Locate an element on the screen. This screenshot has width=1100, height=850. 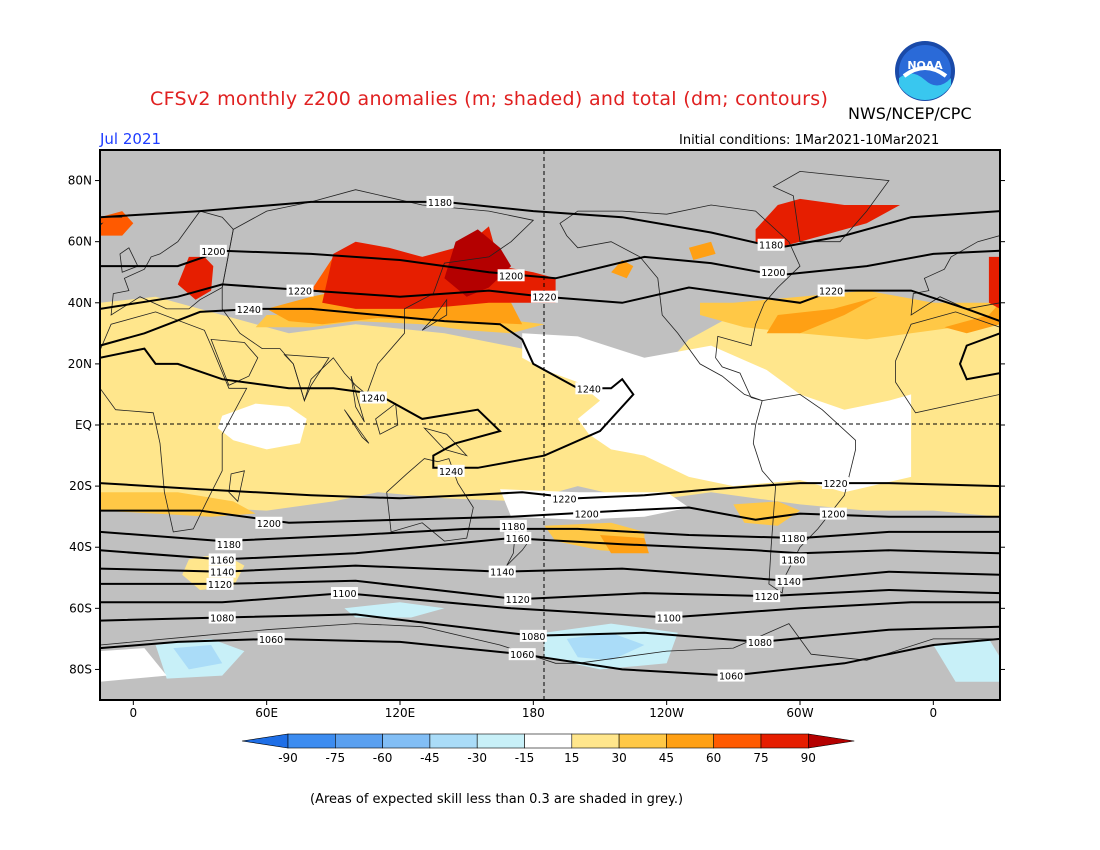
coast-north-america is located at coordinates (680, 302).